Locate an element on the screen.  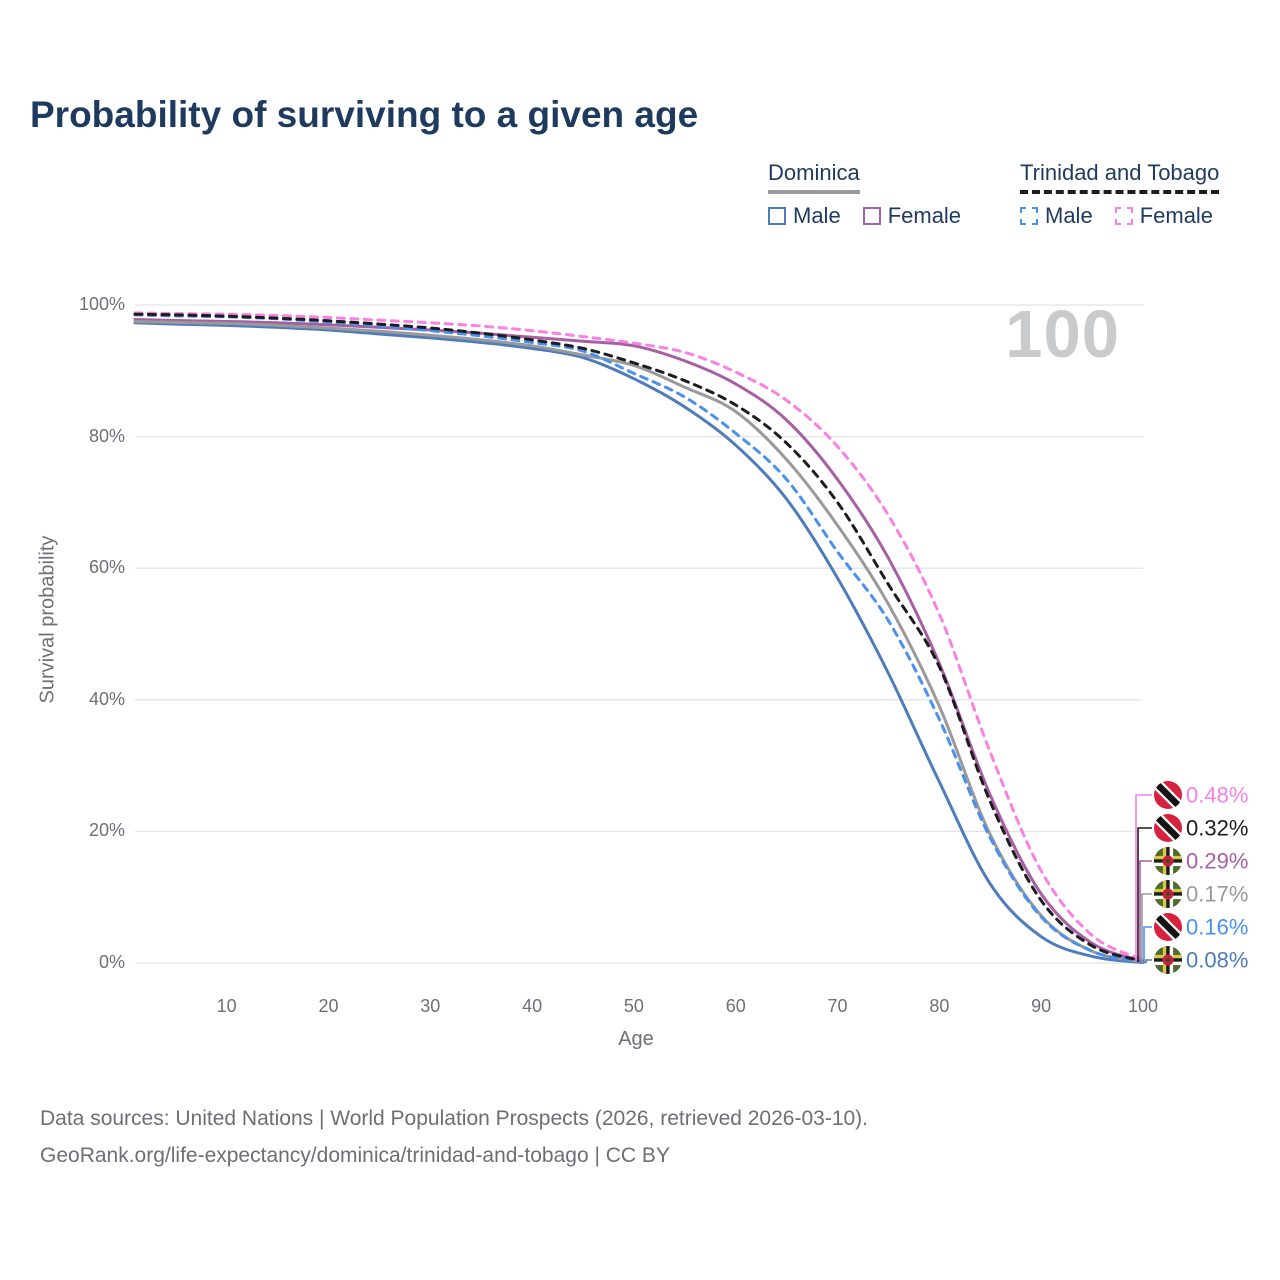
page-title: Probability of surviving to a given age is located at coordinates (364, 114).